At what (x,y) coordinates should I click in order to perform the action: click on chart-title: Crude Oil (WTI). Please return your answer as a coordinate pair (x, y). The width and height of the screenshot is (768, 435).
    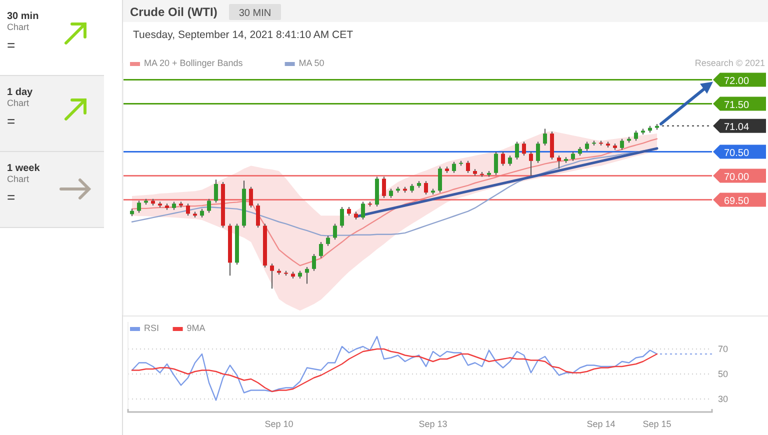
    Looking at the image, I should click on (174, 12).